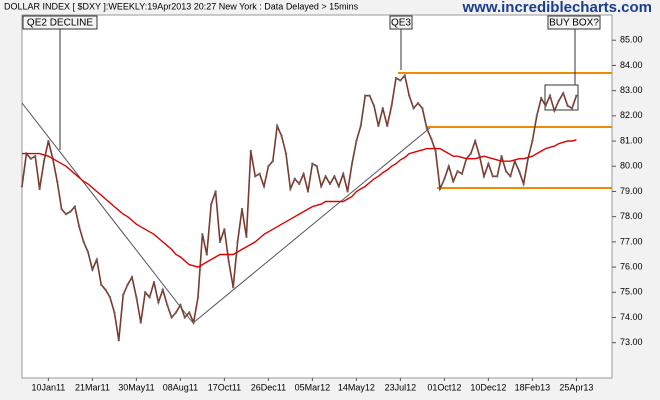 This screenshot has width=660, height=400. Describe the element at coordinates (631, 241) in the screenshot. I see `y-tick-label: 77.00` at that location.